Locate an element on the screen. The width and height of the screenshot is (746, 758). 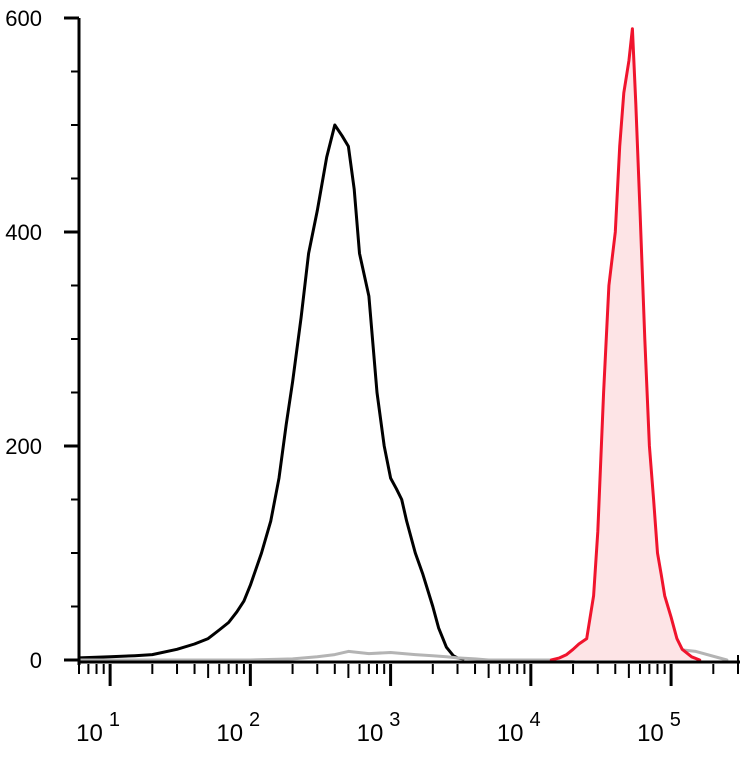
y-tick-label: 200 is located at coordinates (23, 446).